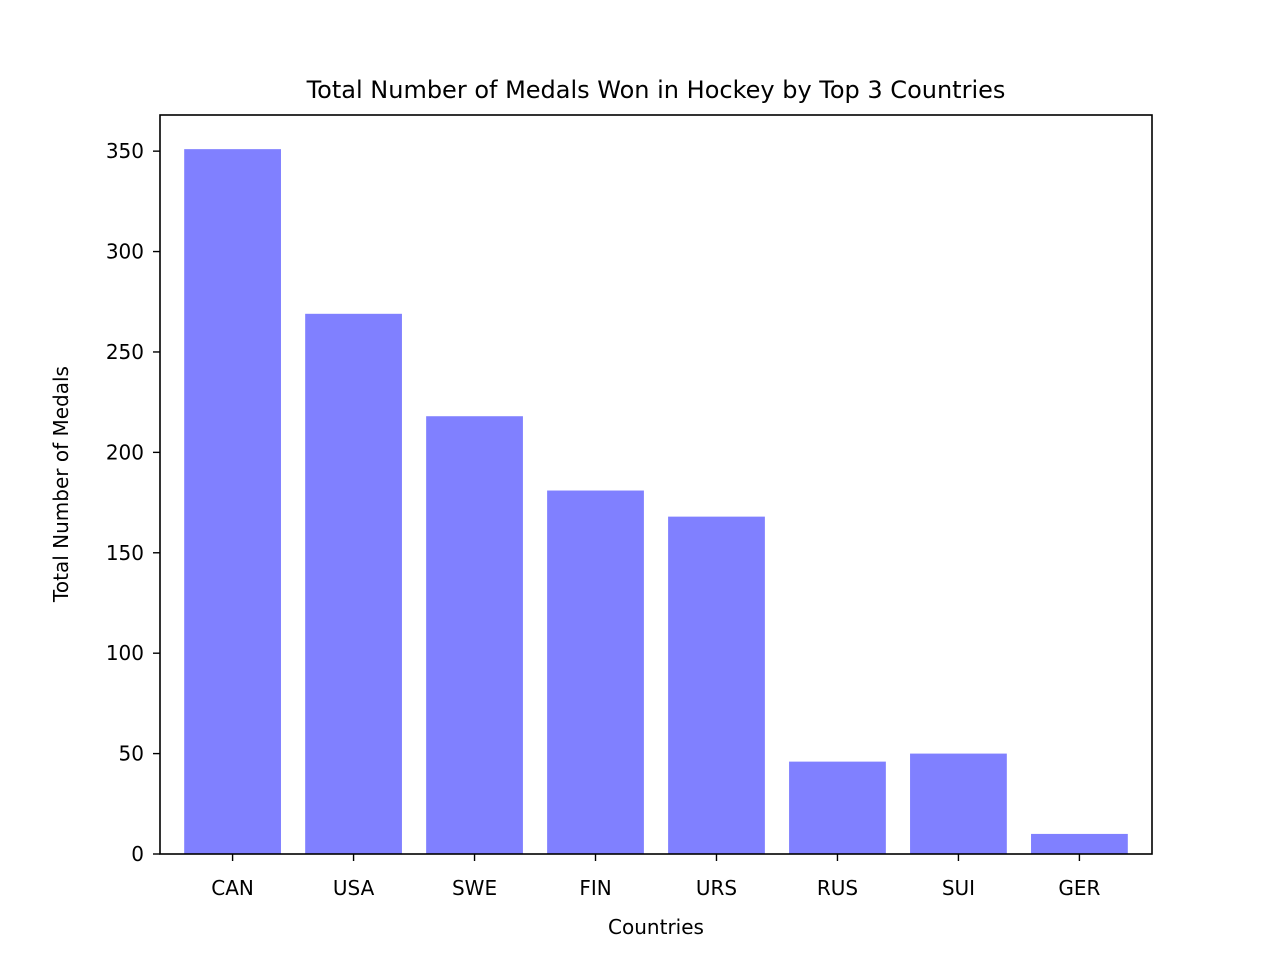  What do you see at coordinates (958, 803) in the screenshot?
I see `bar-sui` at bounding box center [958, 803].